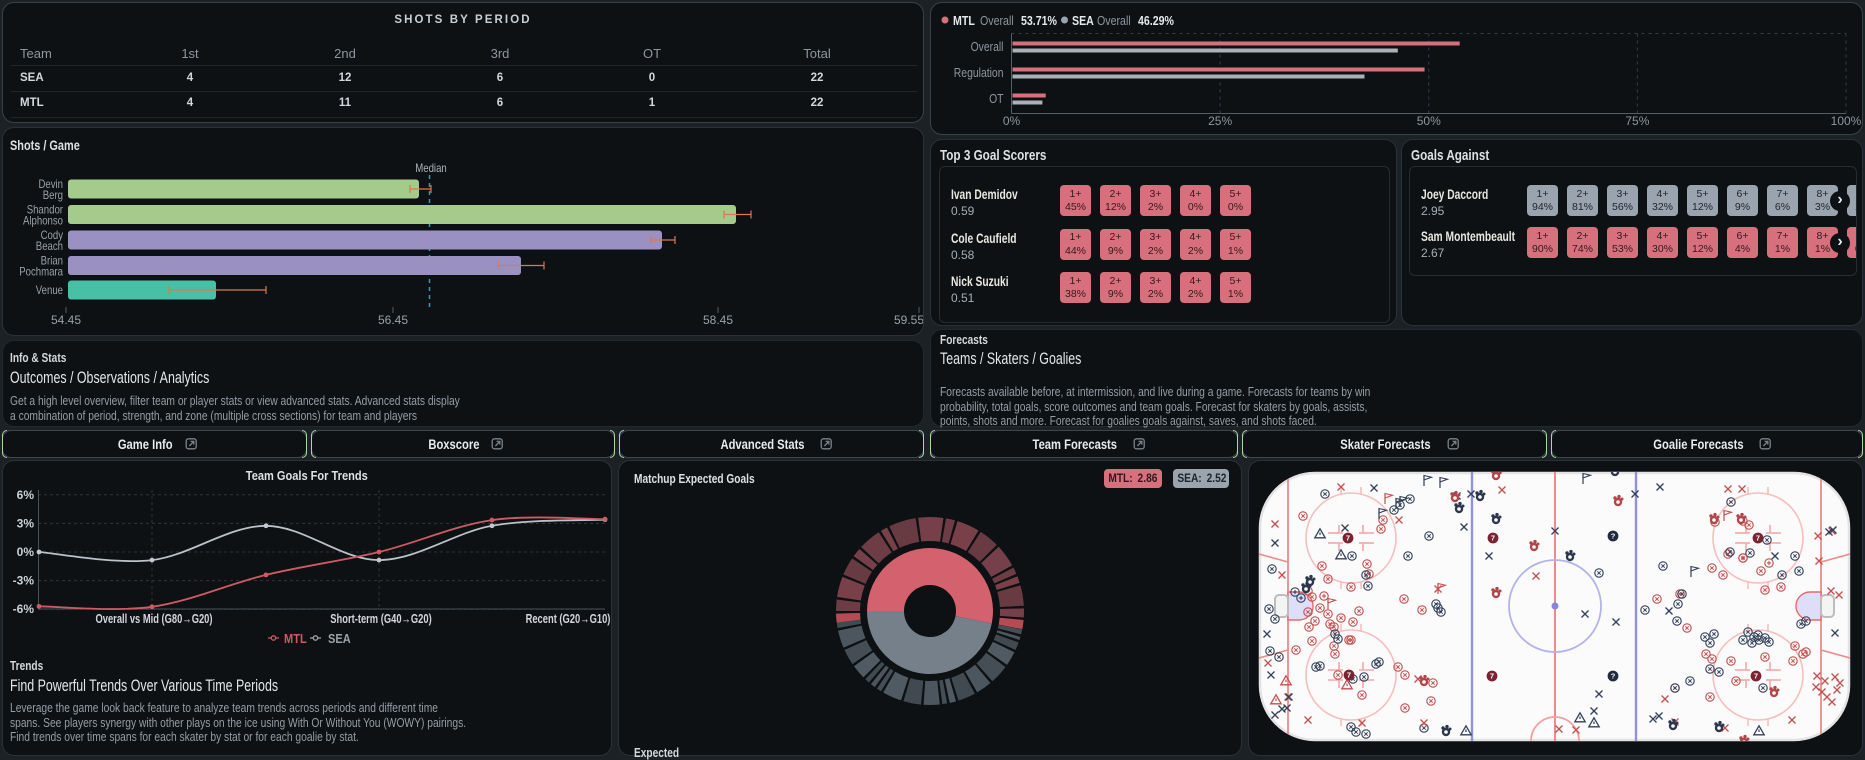 This screenshot has width=1865, height=760. Describe the element at coordinates (380, 618) in the screenshot. I see `svg-text: Short-term (G40→G20)` at that location.